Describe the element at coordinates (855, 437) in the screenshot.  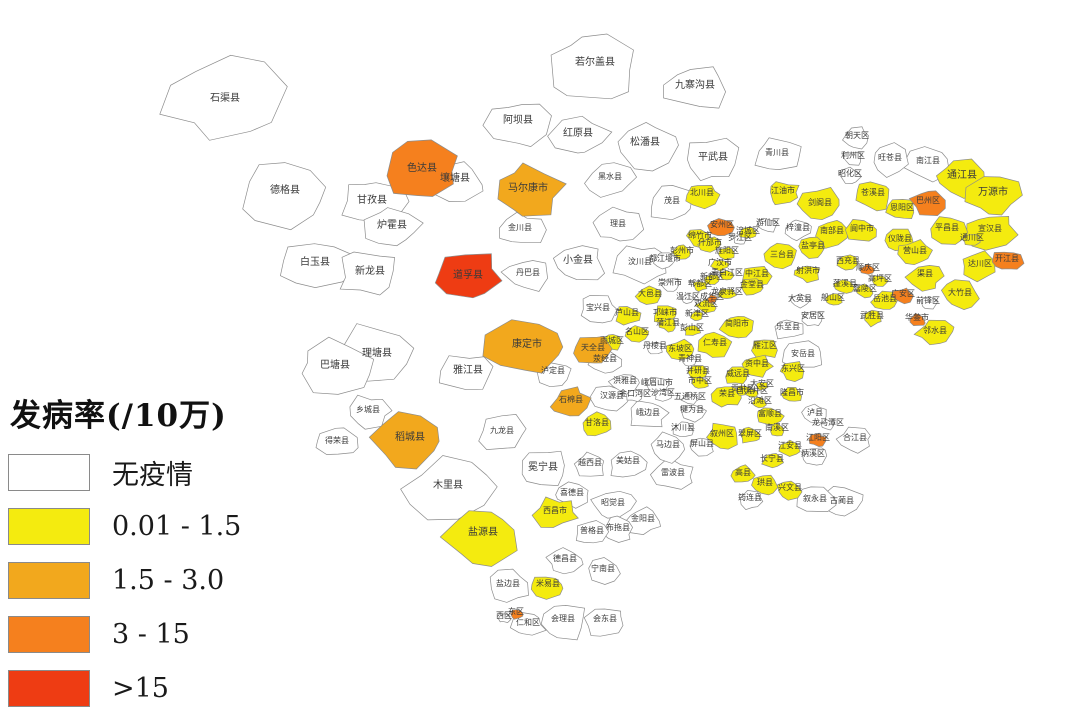
I see `county-label: 合江县` at that location.